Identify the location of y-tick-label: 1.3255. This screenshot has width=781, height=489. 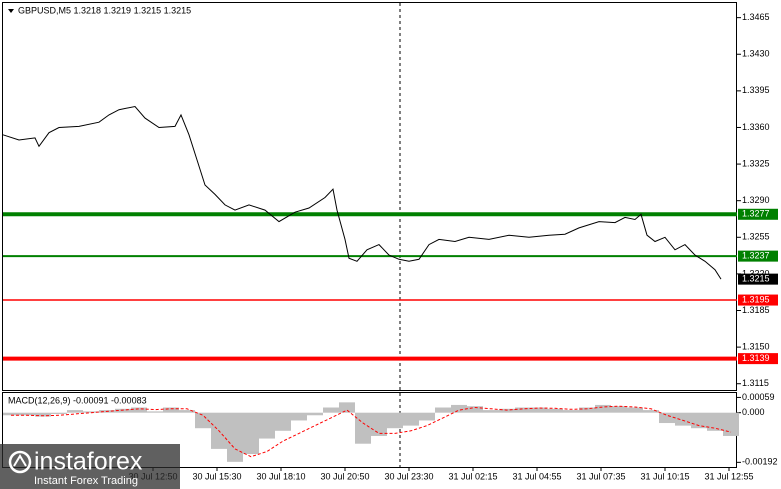
(756, 237).